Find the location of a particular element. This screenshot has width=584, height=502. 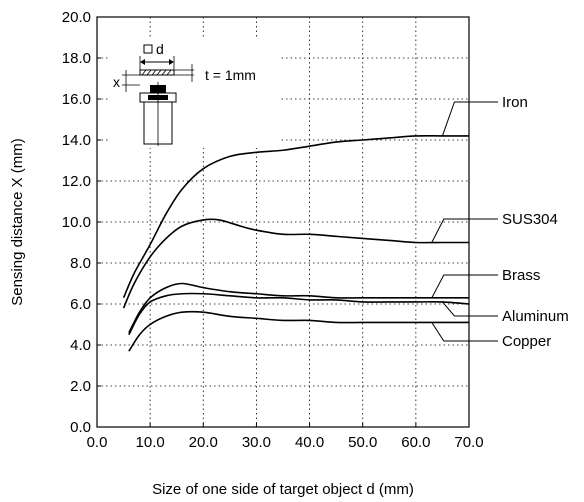

y-tick-label: 8.0 is located at coordinates (80, 263).